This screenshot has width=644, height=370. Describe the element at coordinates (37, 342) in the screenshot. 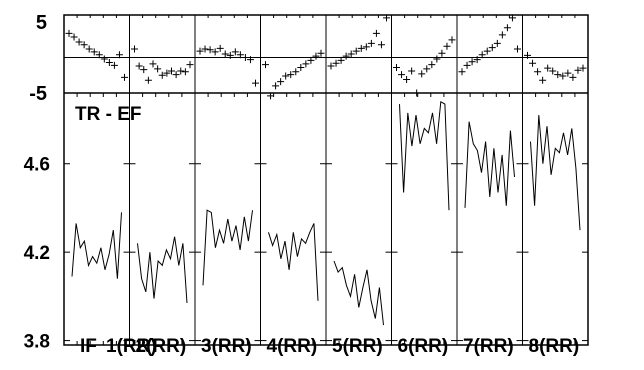

I see `main-y-tick-label: 3.8` at that location.